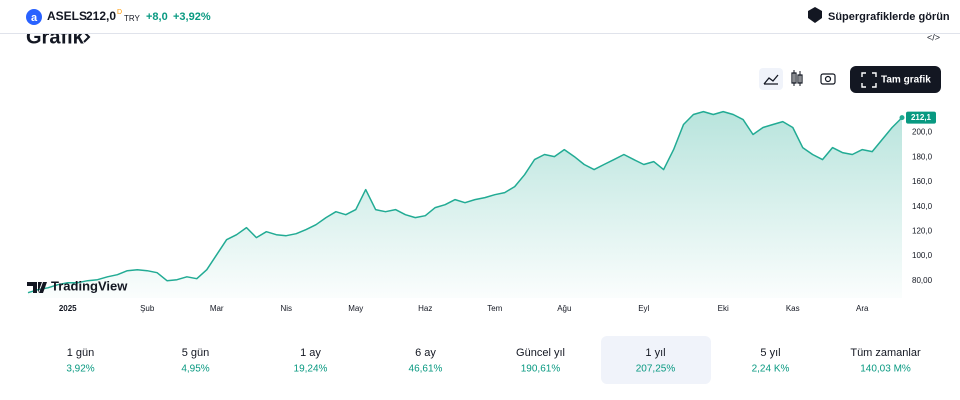 The width and height of the screenshot is (960, 400). Describe the element at coordinates (426, 369) in the screenshot. I see `period-change: 46,61%` at that location.